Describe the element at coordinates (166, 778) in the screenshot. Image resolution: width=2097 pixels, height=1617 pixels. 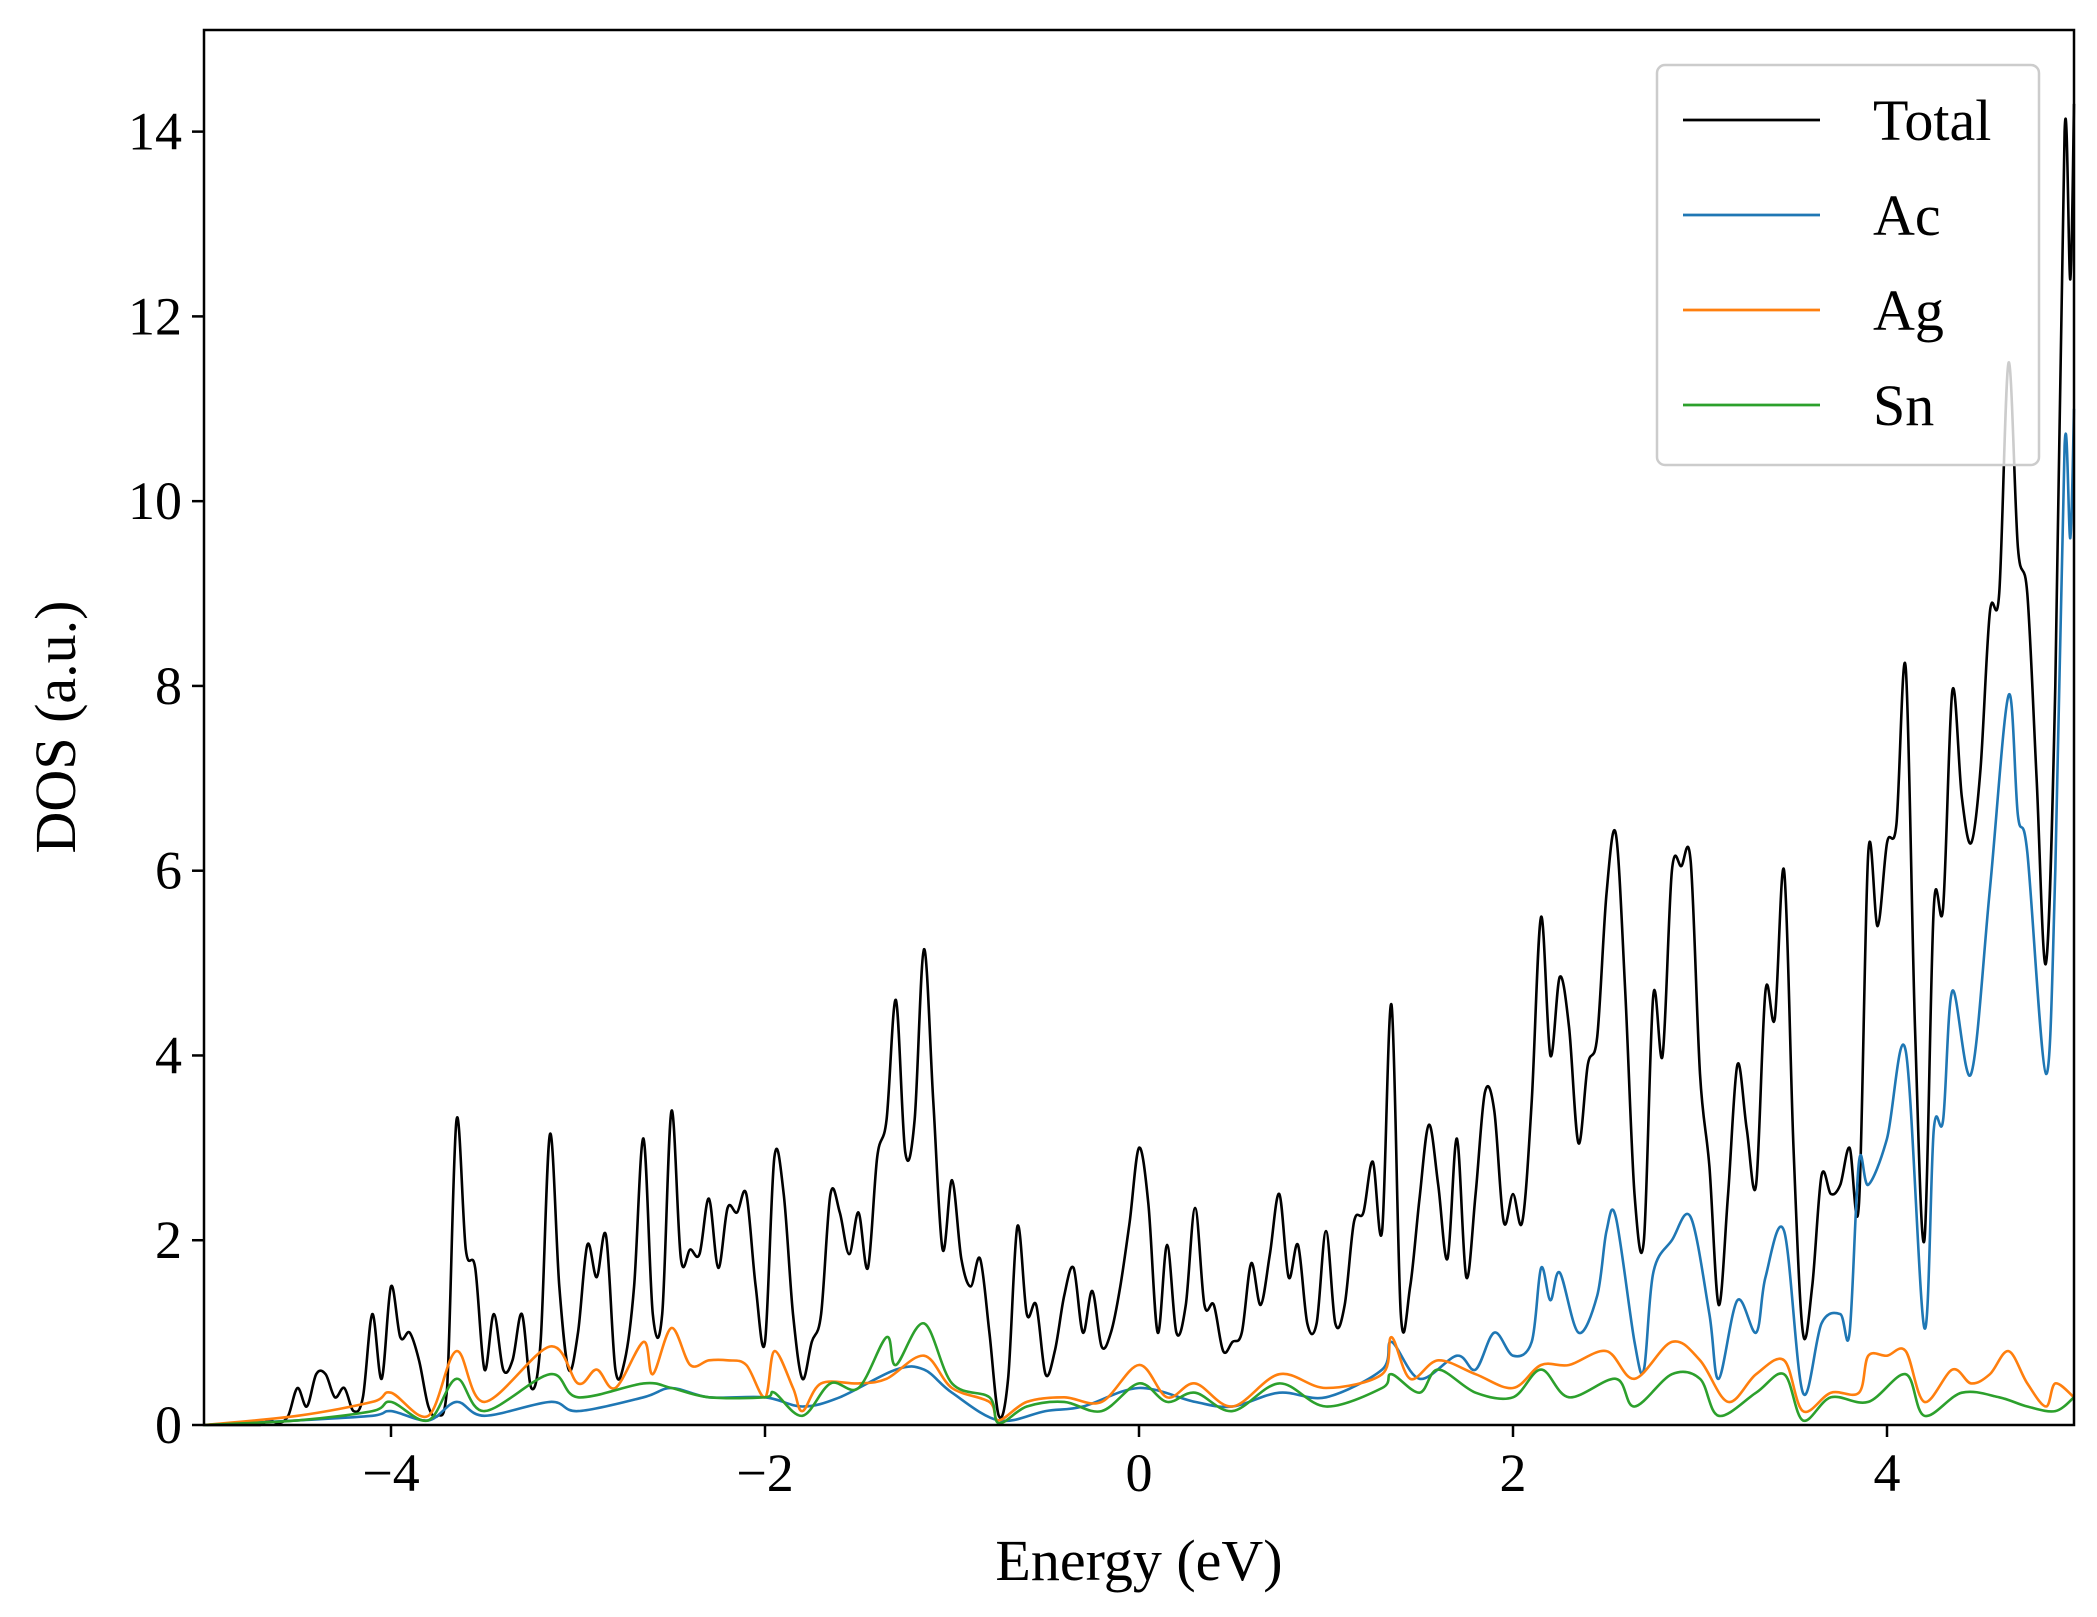
I see `y-axis: 0 2 4 6 8 10 12 14` at that location.